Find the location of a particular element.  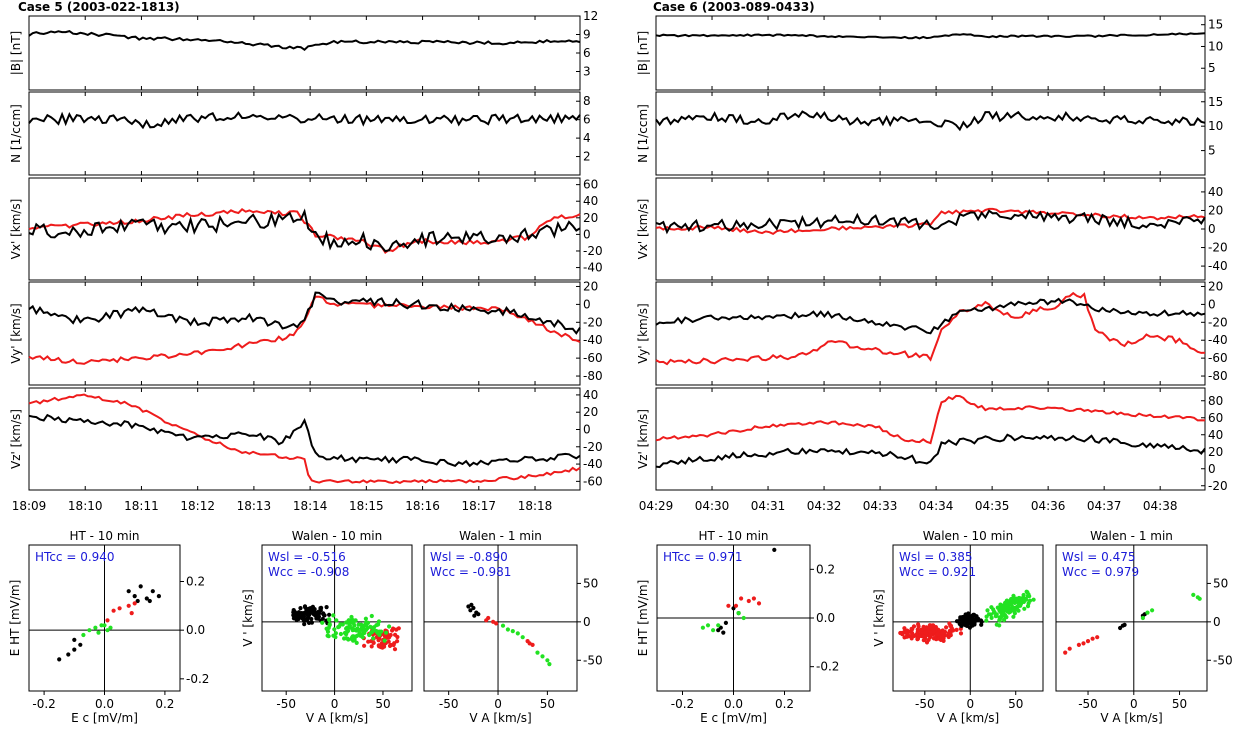

x-tick-label: 0.0 is located at coordinates (104, 704).